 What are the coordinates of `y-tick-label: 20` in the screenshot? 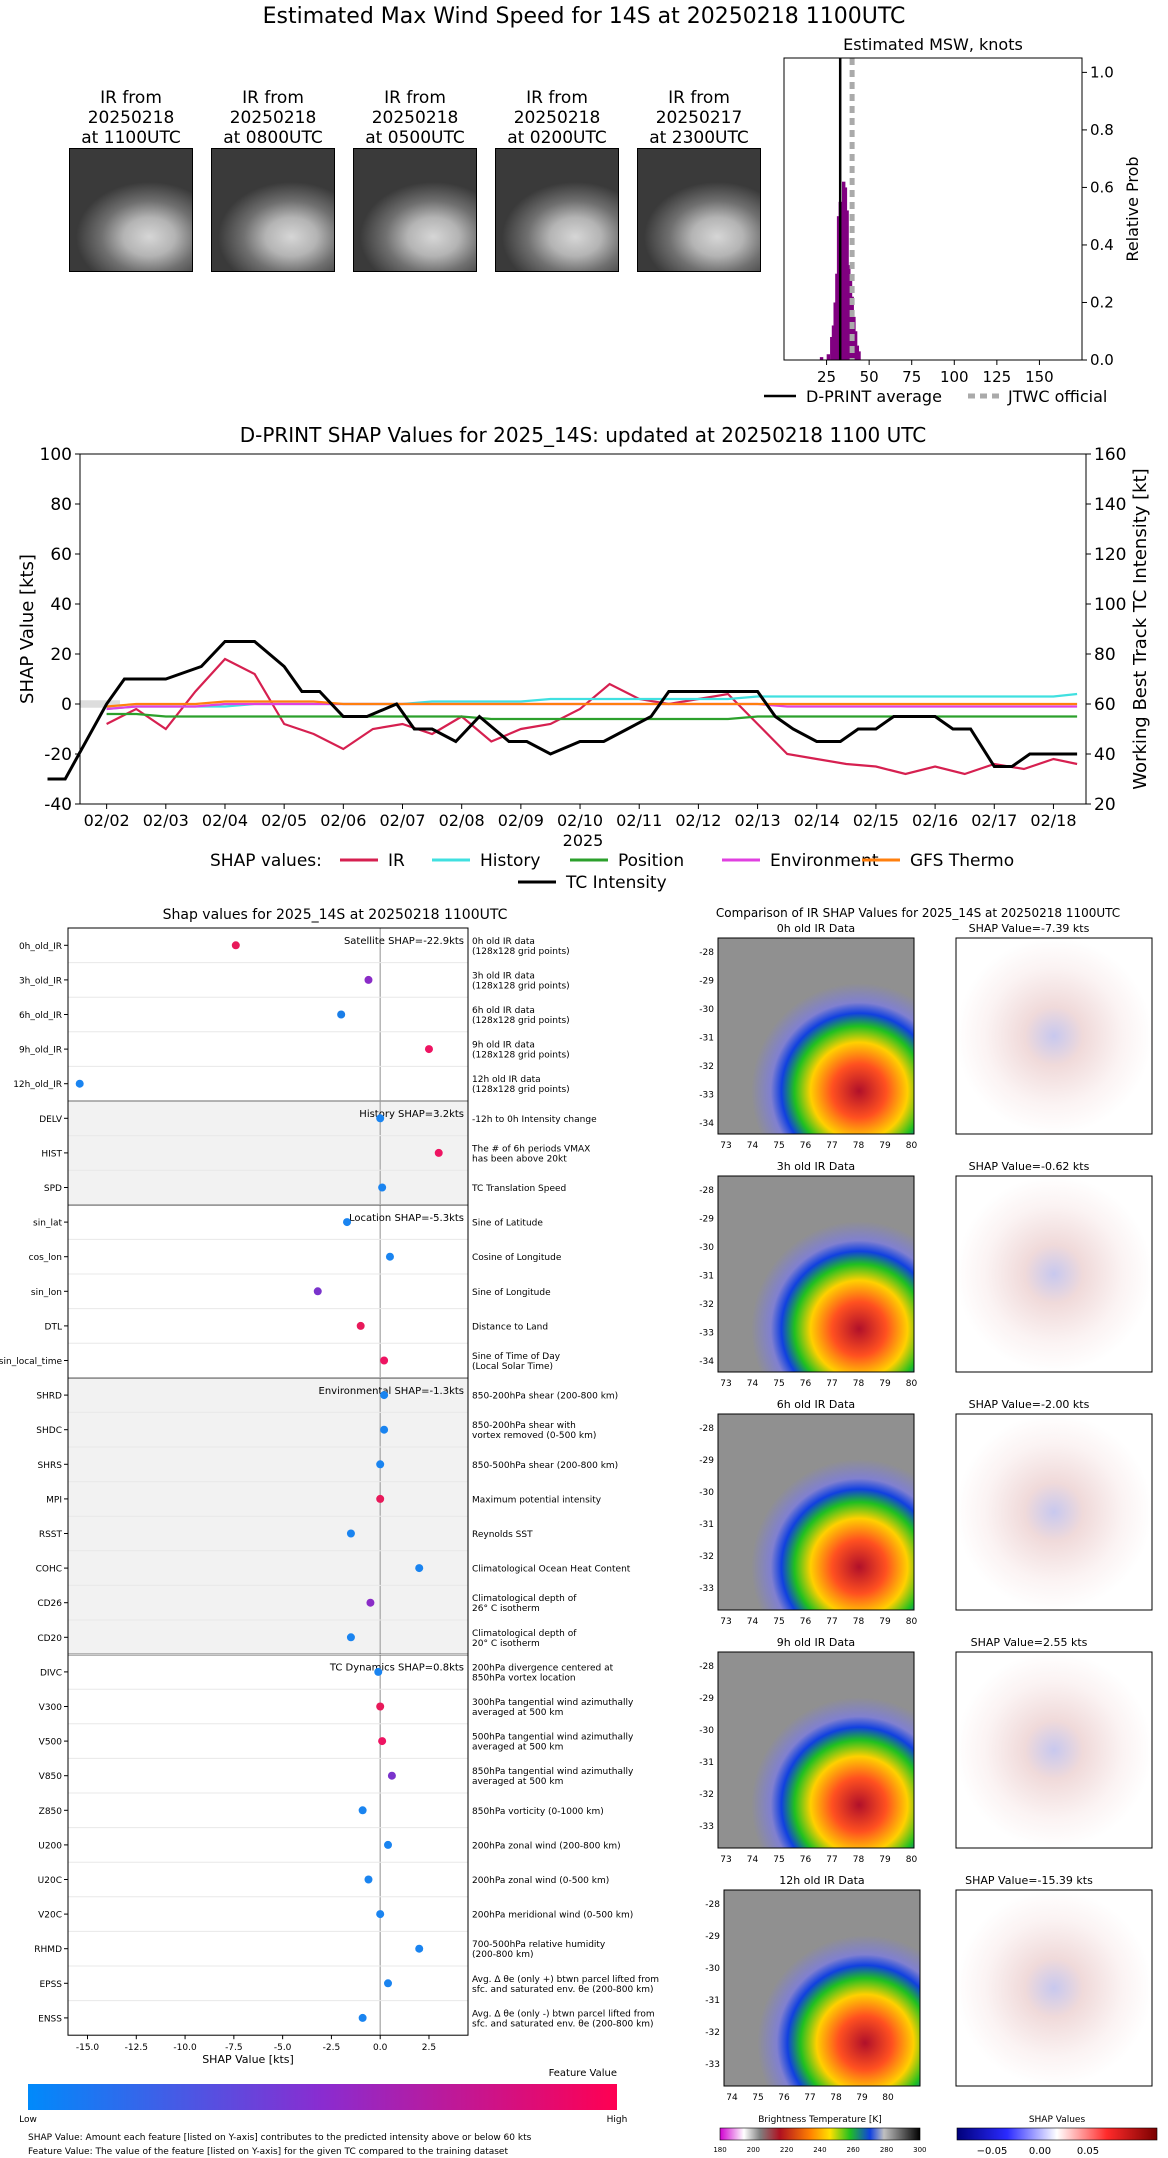 It's located at (61, 655).